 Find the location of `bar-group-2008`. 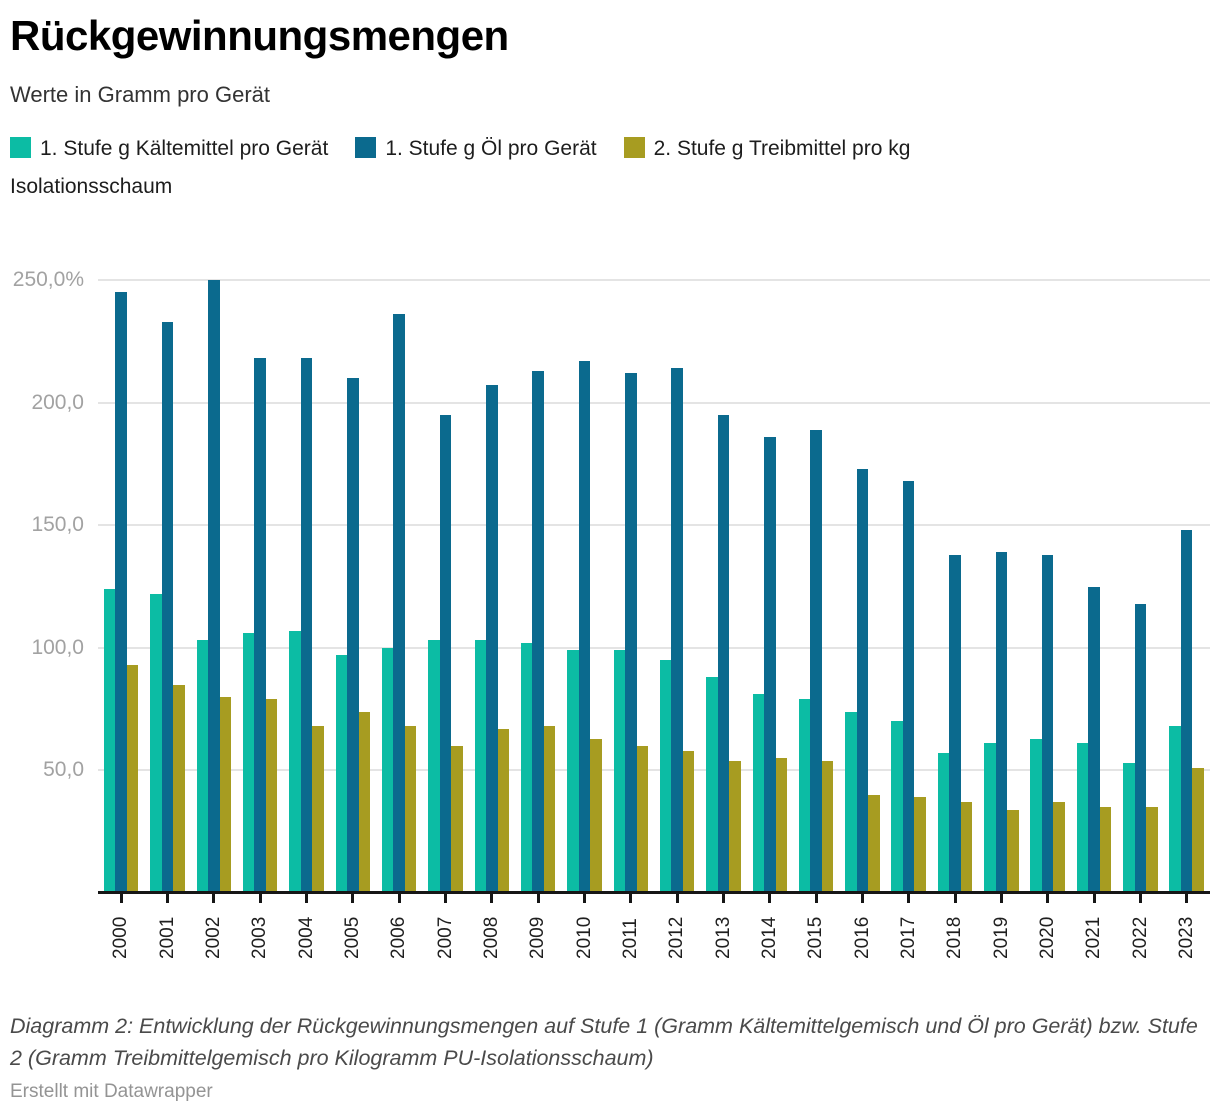

bar-group-2008 is located at coordinates (492, 586).